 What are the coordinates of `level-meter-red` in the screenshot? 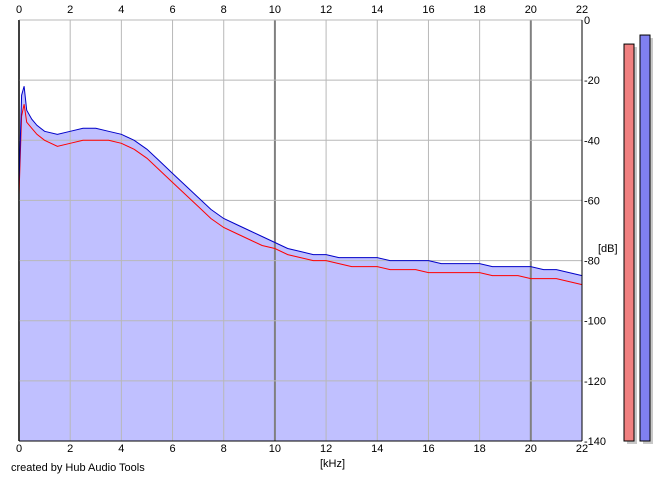 It's located at (629, 242).